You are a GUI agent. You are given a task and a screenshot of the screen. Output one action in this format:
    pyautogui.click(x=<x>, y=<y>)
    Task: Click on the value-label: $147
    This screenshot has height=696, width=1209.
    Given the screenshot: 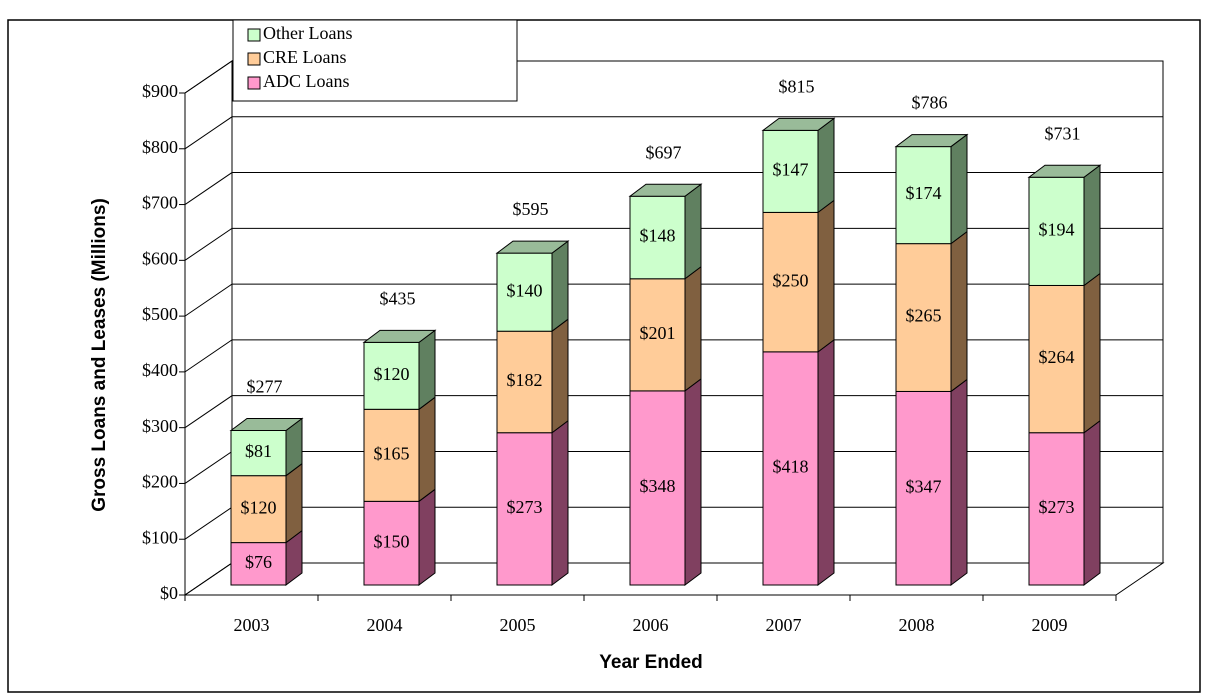 What is the action you would take?
    pyautogui.click(x=791, y=170)
    